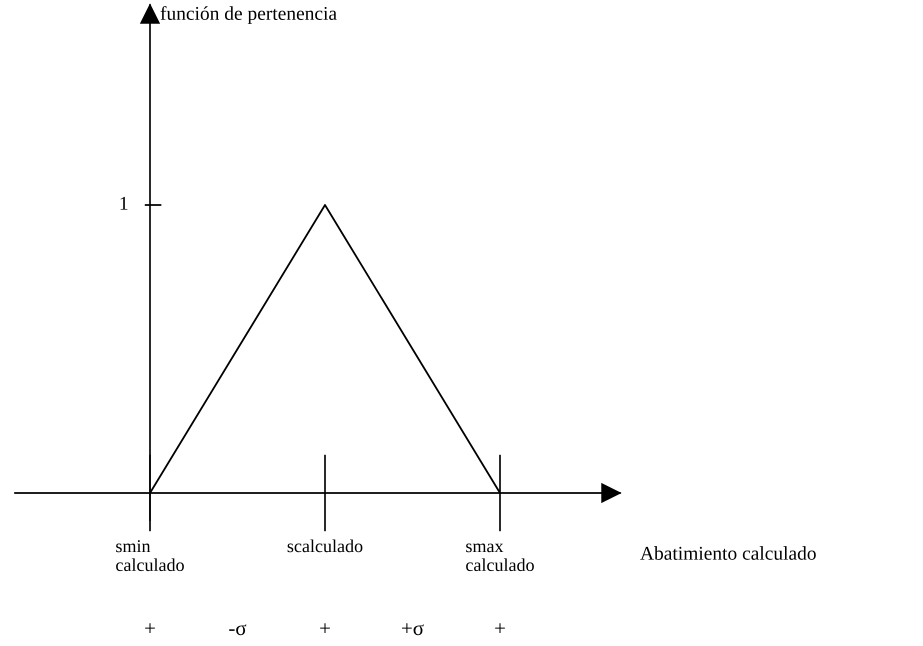  What do you see at coordinates (728, 553) in the screenshot?
I see `x-axis-title: Abatimiento calculado` at bounding box center [728, 553].